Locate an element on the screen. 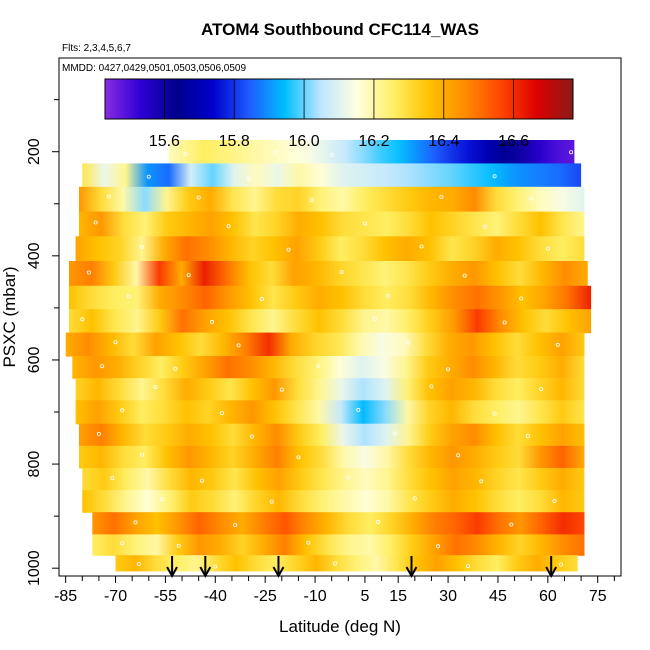 Image resolution: width=650 pixels, height=650 pixels. x-tick-label: -70 is located at coordinates (115, 596).